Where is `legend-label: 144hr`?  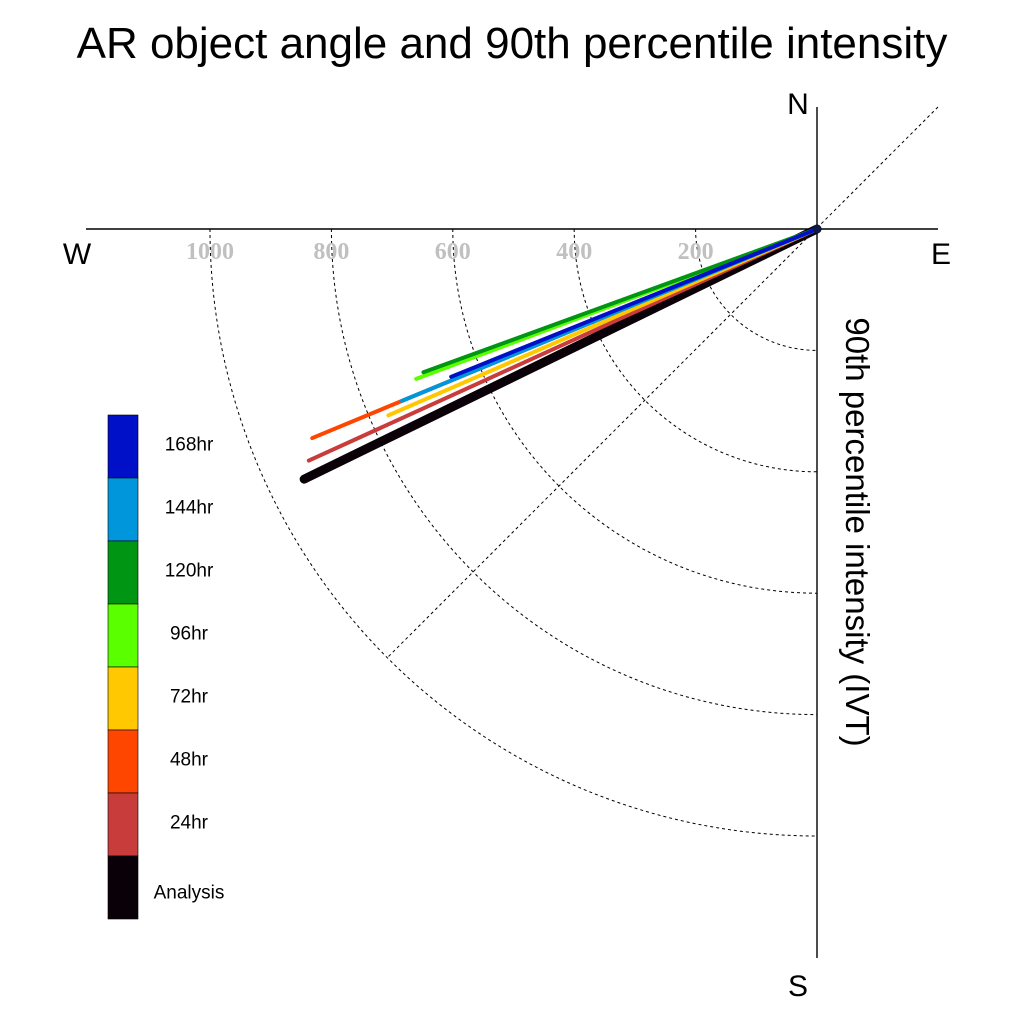
legend-label: 144hr is located at coordinates (189, 508).